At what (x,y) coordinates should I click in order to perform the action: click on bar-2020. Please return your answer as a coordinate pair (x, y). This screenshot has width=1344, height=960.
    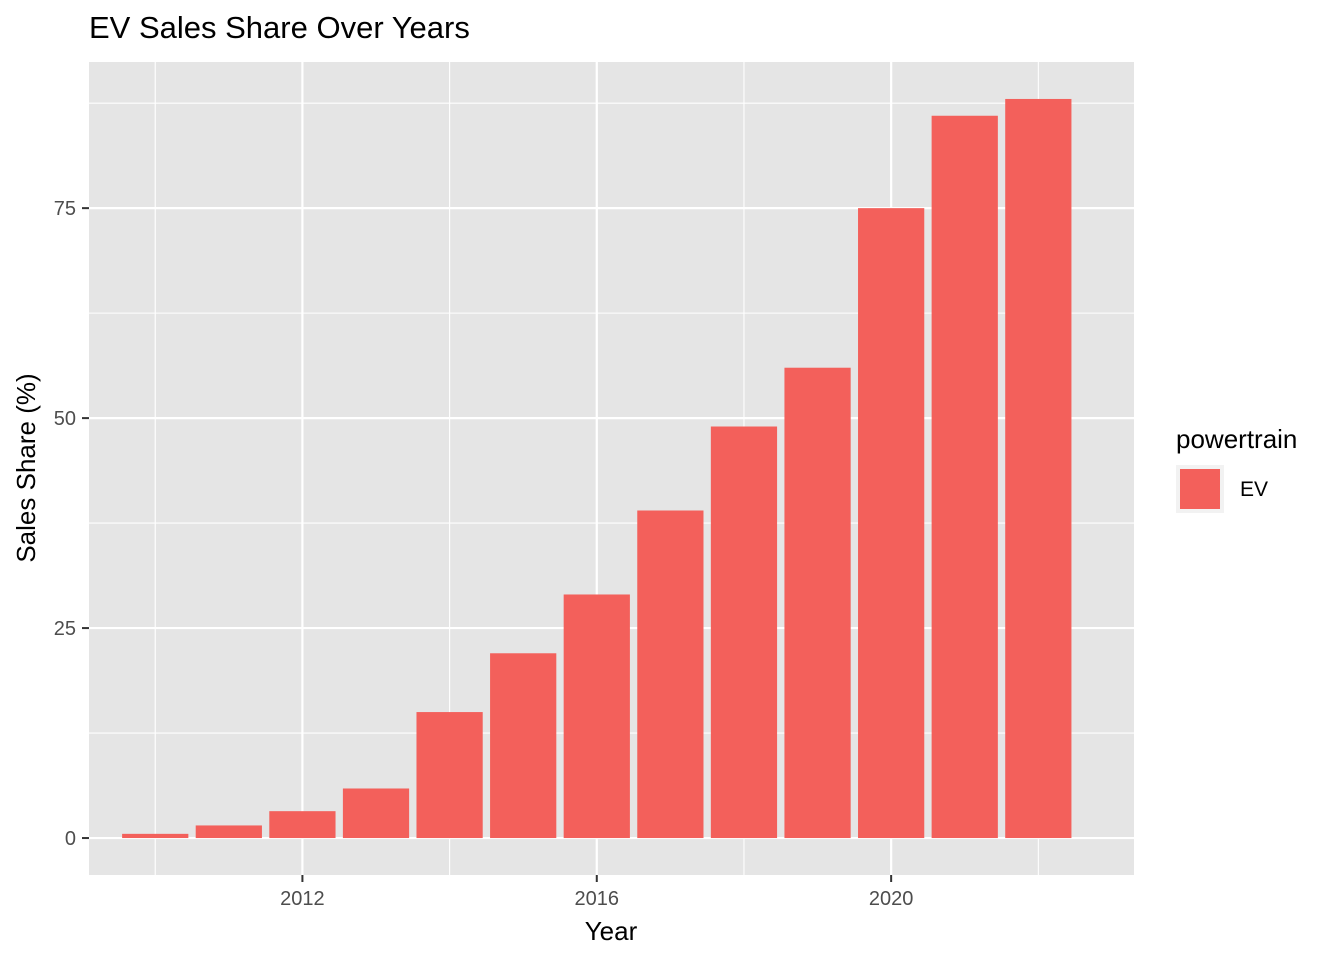
    Looking at the image, I should click on (891, 523).